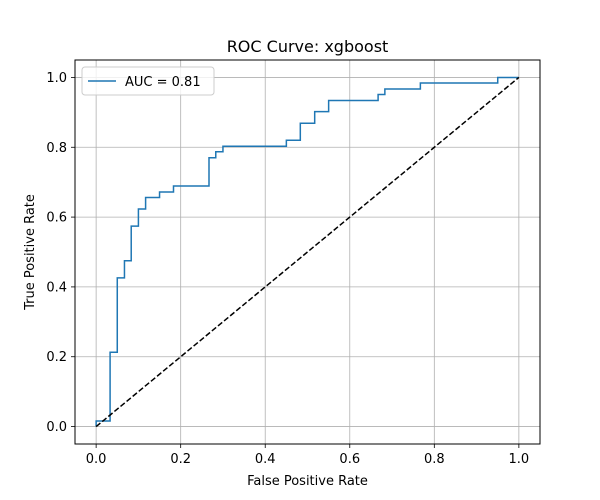 The image size is (600, 500). Describe the element at coordinates (56, 287) in the screenshot. I see `y-tick-label: 0.4` at that location.